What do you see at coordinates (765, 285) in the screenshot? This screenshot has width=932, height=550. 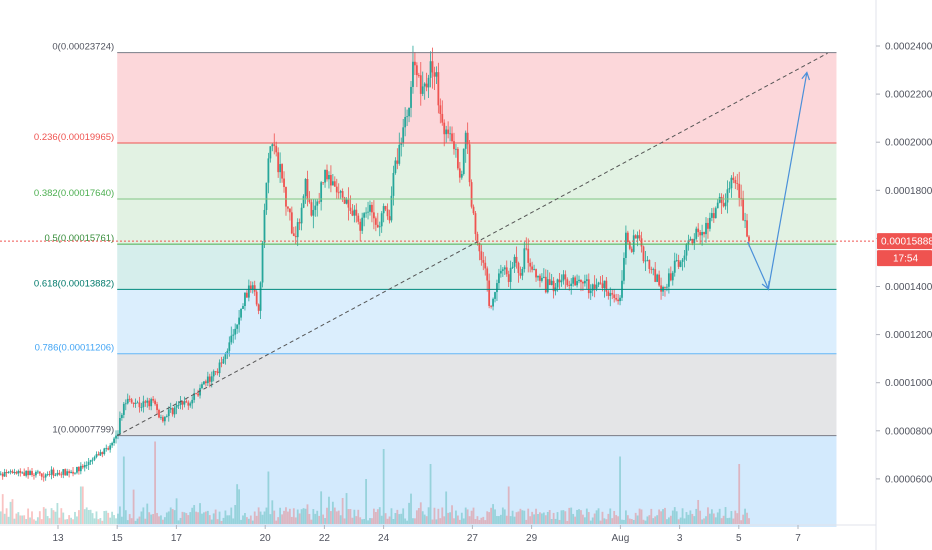 I see `projection-arrow-head-down` at bounding box center [765, 285].